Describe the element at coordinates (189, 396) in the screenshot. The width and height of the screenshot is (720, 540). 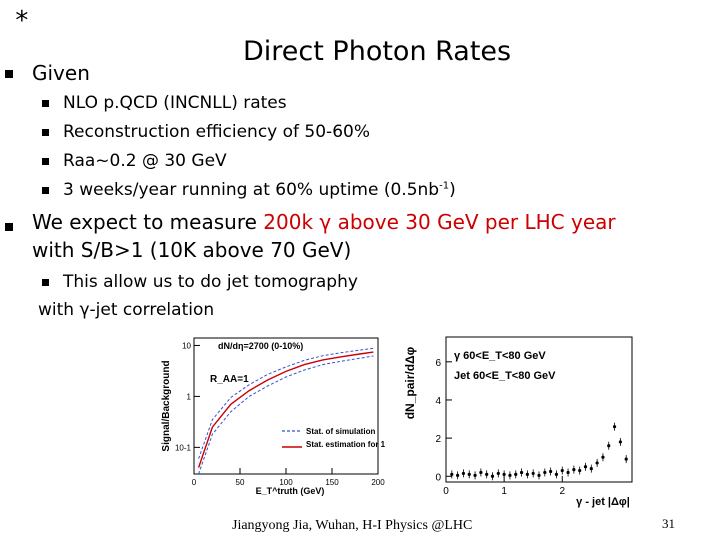
I see `y-tick-label: 1` at that location.